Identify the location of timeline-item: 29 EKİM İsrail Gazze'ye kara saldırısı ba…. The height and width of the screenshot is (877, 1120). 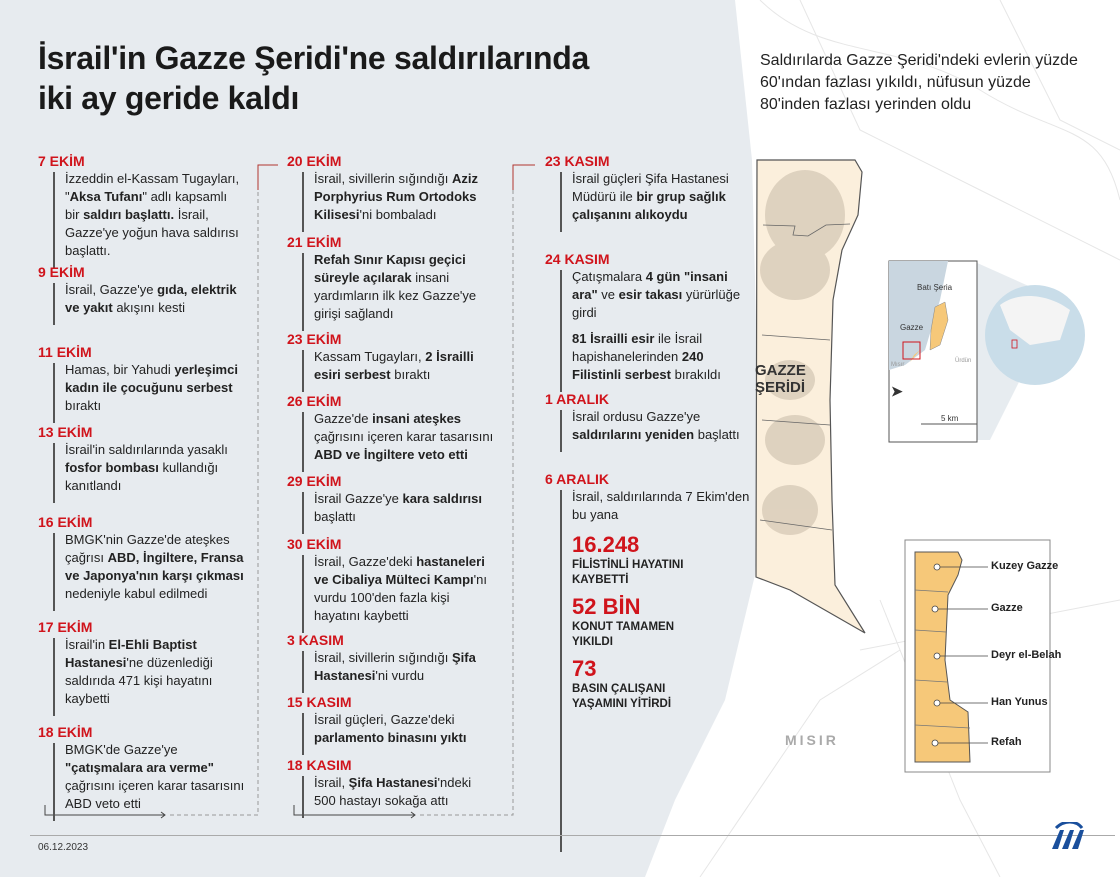
(402, 503).